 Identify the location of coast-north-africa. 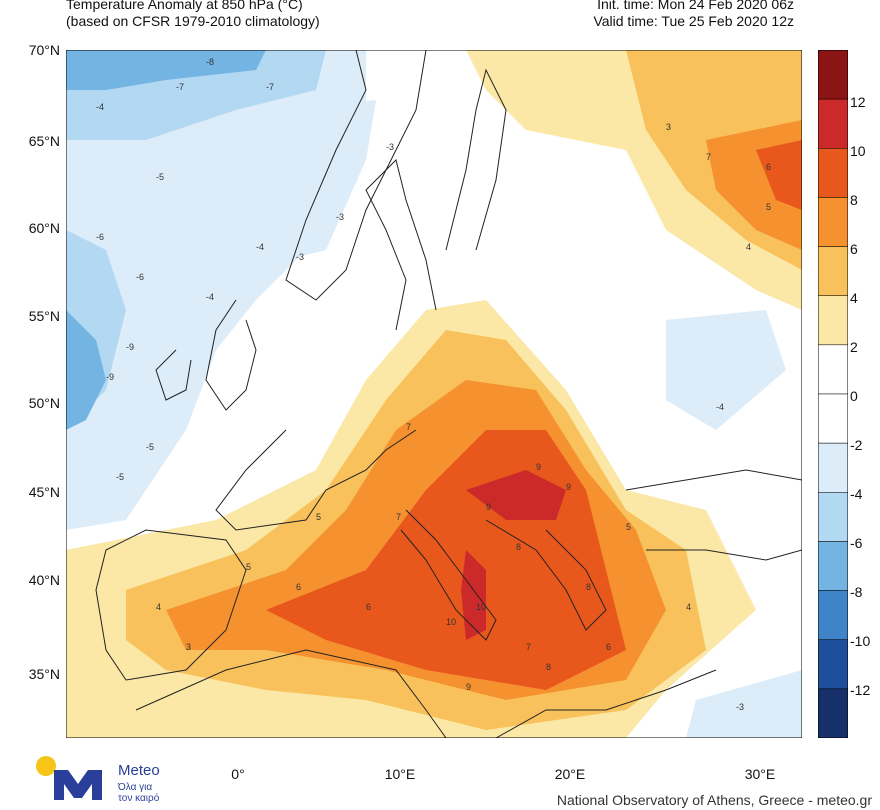
(291, 693).